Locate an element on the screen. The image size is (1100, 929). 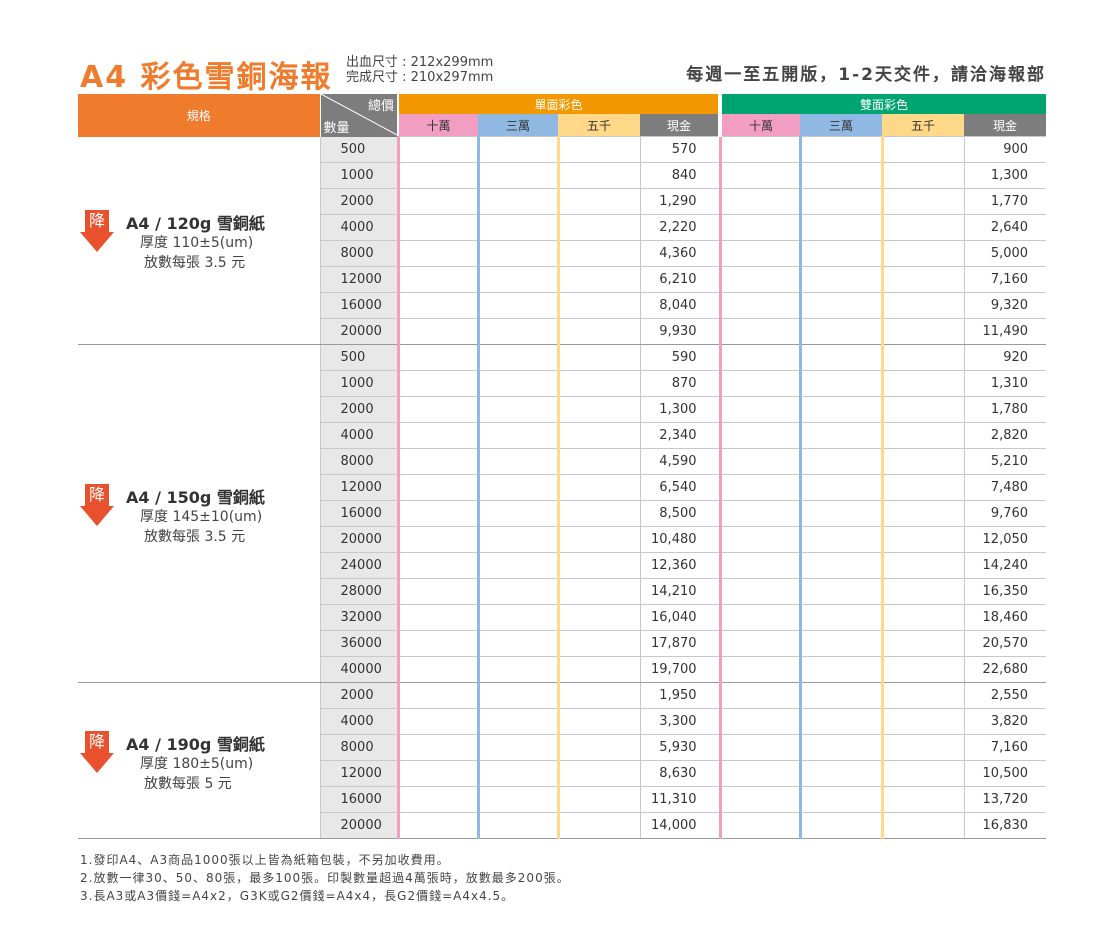
price-cash-double: 5,210 is located at coordinates (1005, 461).